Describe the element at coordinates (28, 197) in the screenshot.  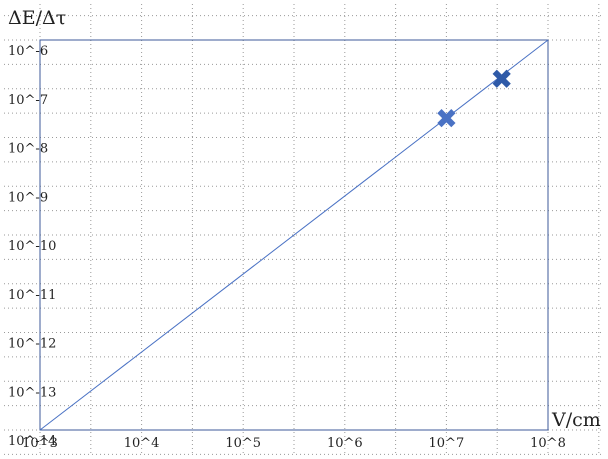
I see `y-tick-label: 10^-9` at that location.